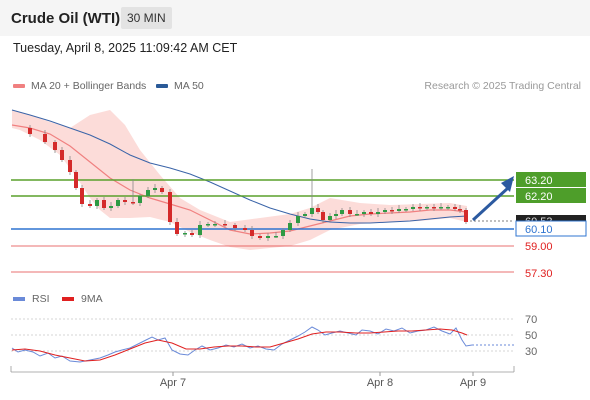 The height and width of the screenshot is (400, 590). I want to click on rsi-tick-30: 30, so click(531, 352).